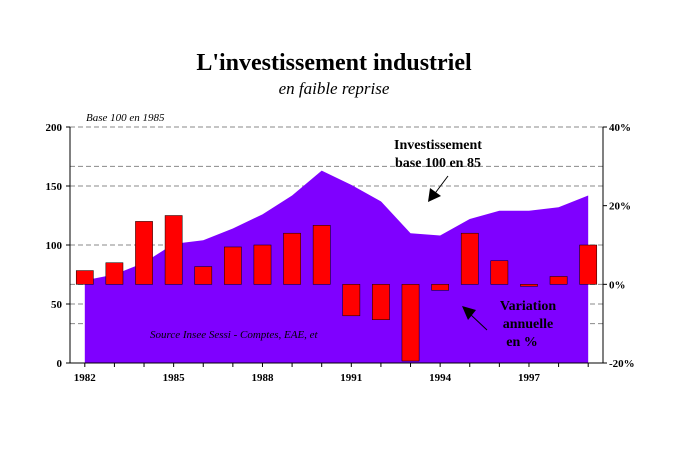 The image size is (678, 452). What do you see at coordinates (499, 272) in the screenshot?
I see `bar-1996` at bounding box center [499, 272].